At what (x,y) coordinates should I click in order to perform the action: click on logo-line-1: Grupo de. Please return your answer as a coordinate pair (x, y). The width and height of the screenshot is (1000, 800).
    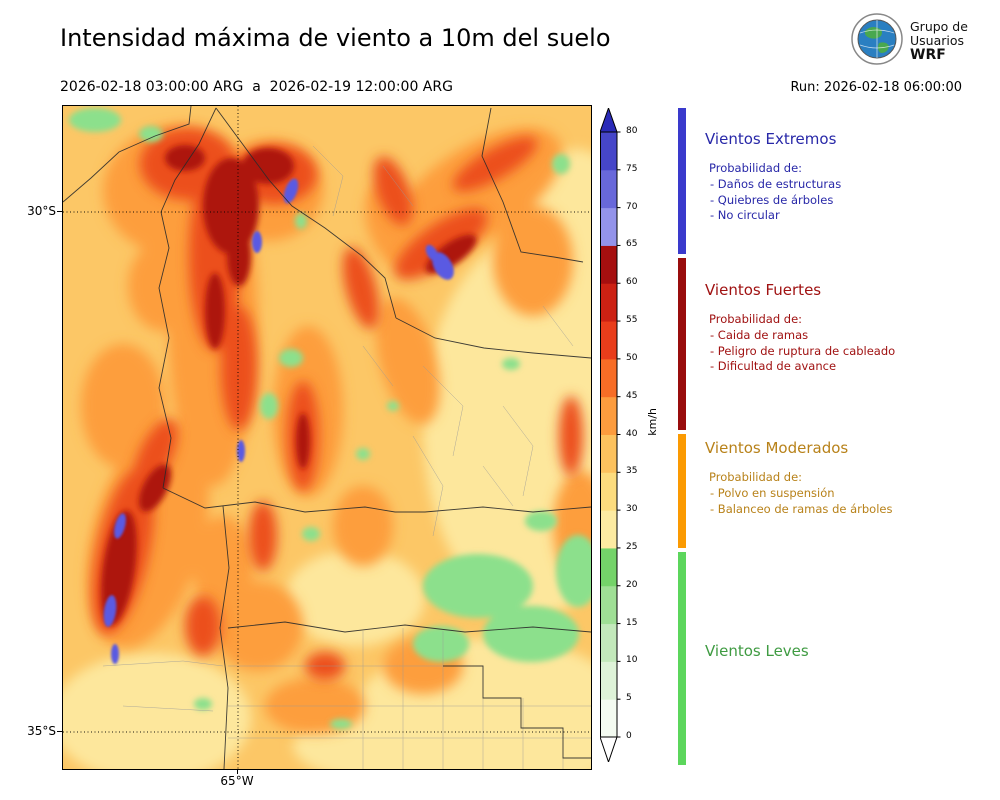
    Looking at the image, I should click on (939, 26).